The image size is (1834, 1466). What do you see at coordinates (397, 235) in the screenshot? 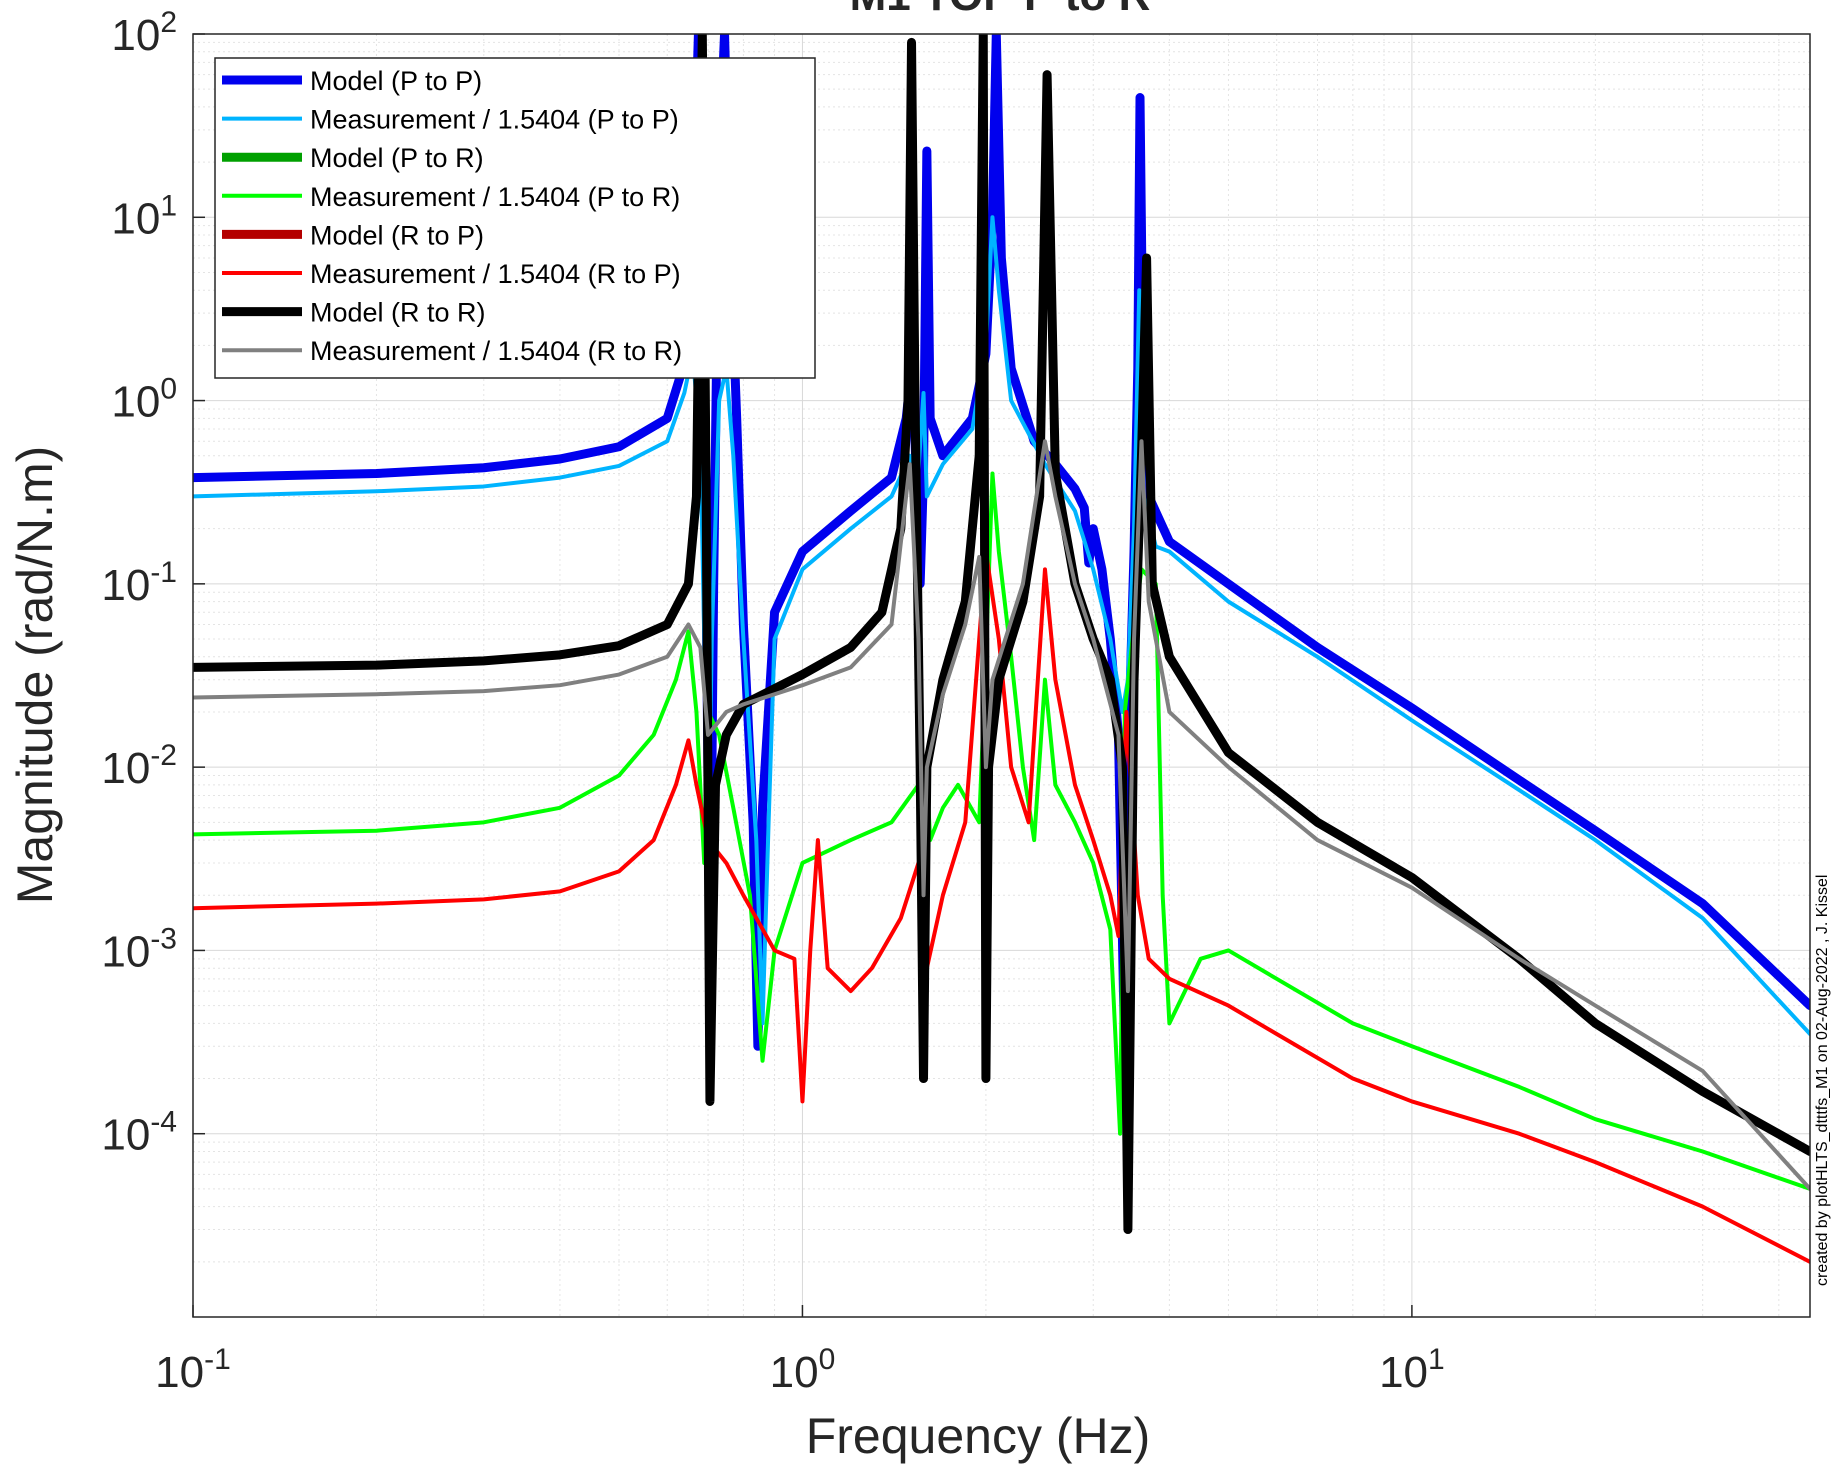
I see `legend-label: Model (R to P)` at bounding box center [397, 235].